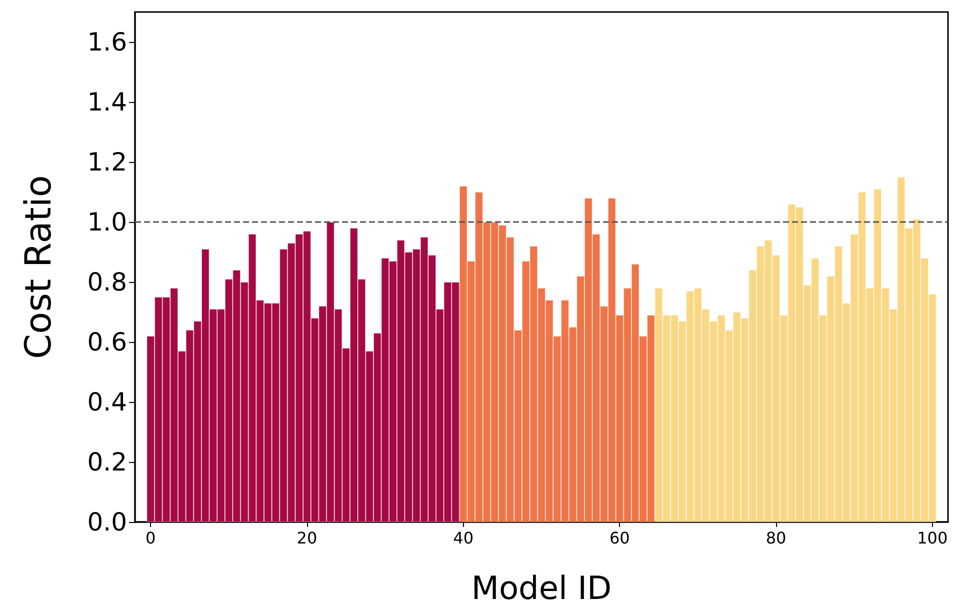 Image resolution: width=953 pixels, height=609 pixels. Describe the element at coordinates (776, 538) in the screenshot. I see `x-tick-label: 80` at that location.